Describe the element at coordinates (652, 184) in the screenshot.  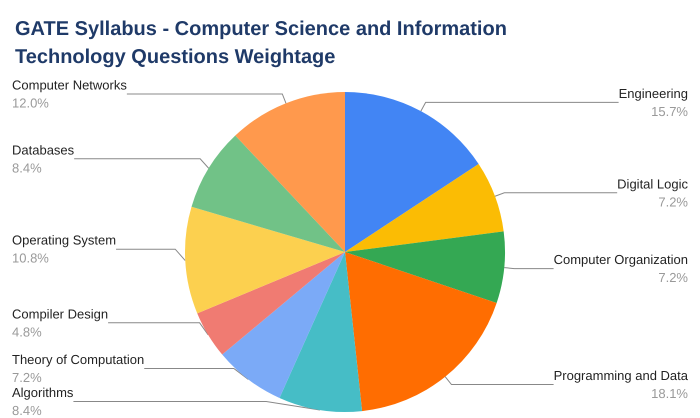
I see `slice-label: Digital Logic` at that location.